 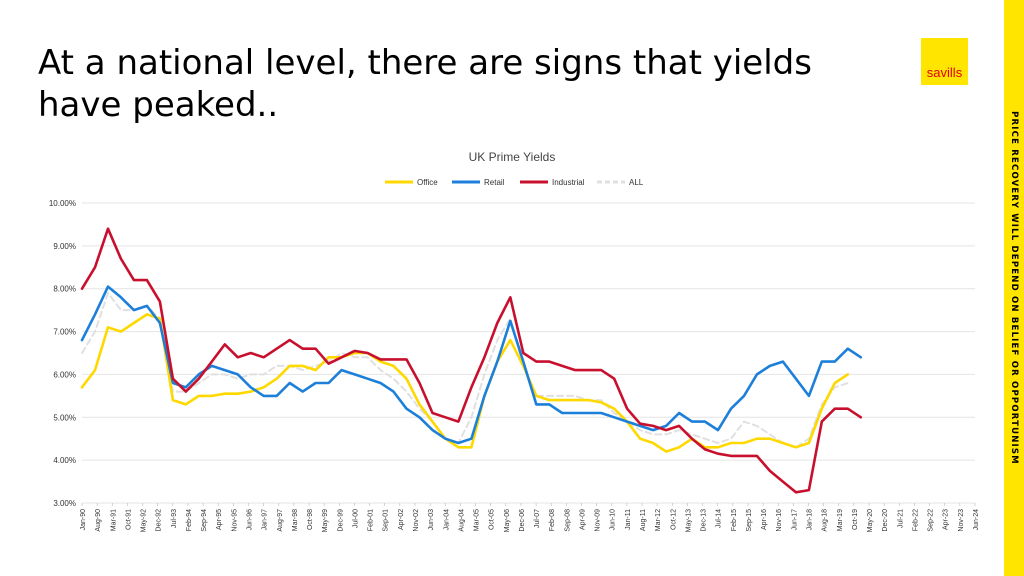 What do you see at coordinates (900, 518) in the screenshot?
I see `x-tick-label: Jul-21` at bounding box center [900, 518].